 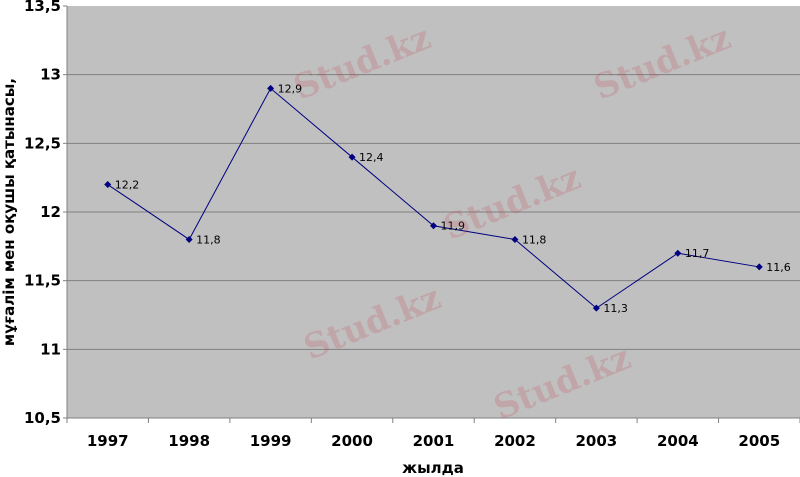 I want to click on y-tick-label: 10,5, so click(x=42, y=418).